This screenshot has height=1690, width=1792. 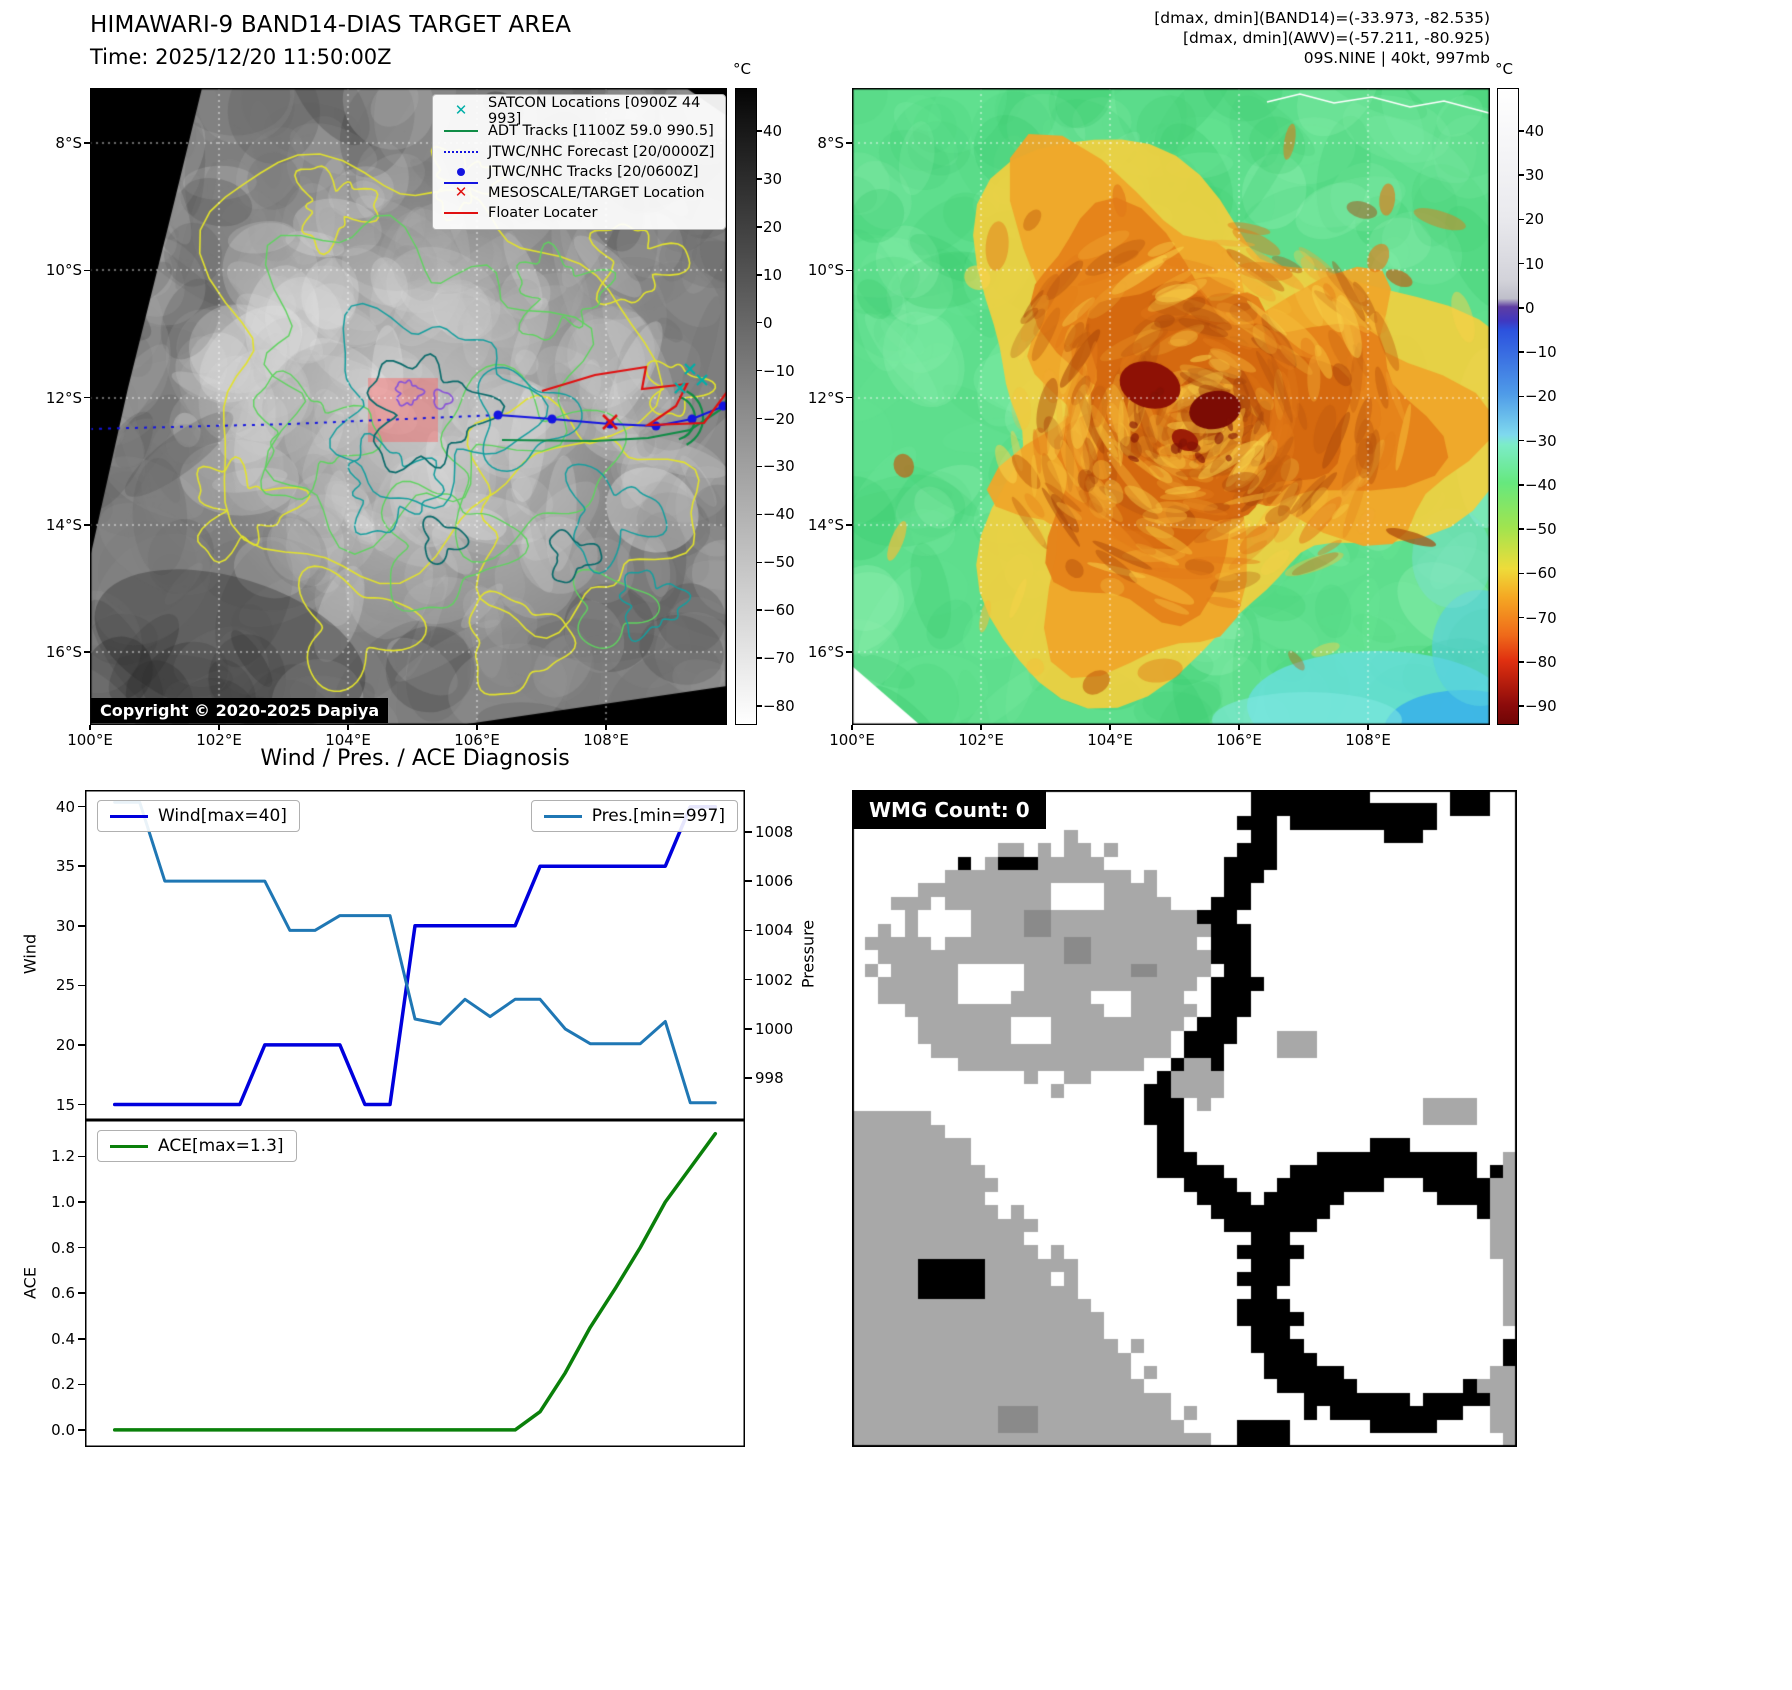 I want to click on y-tick-label: 16°S, so click(x=825, y=652).